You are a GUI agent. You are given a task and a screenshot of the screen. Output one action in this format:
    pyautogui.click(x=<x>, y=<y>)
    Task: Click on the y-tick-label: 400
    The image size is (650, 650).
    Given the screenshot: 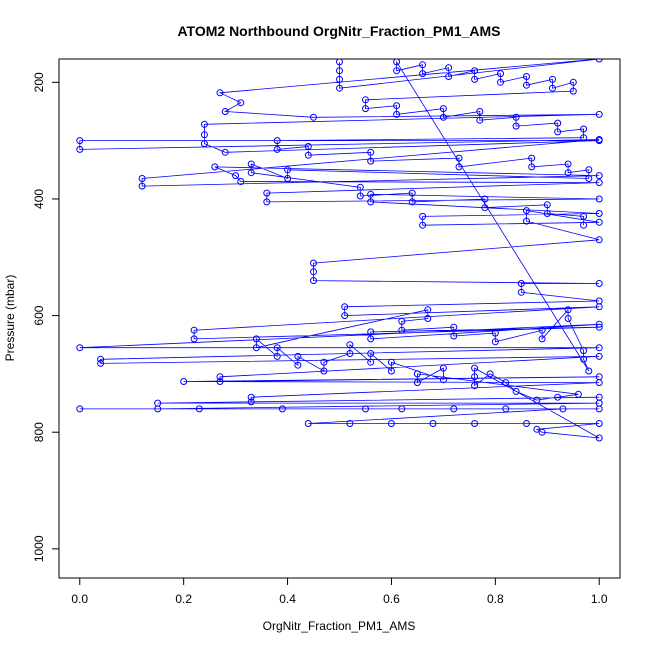 What is the action you would take?
    pyautogui.click(x=39, y=199)
    